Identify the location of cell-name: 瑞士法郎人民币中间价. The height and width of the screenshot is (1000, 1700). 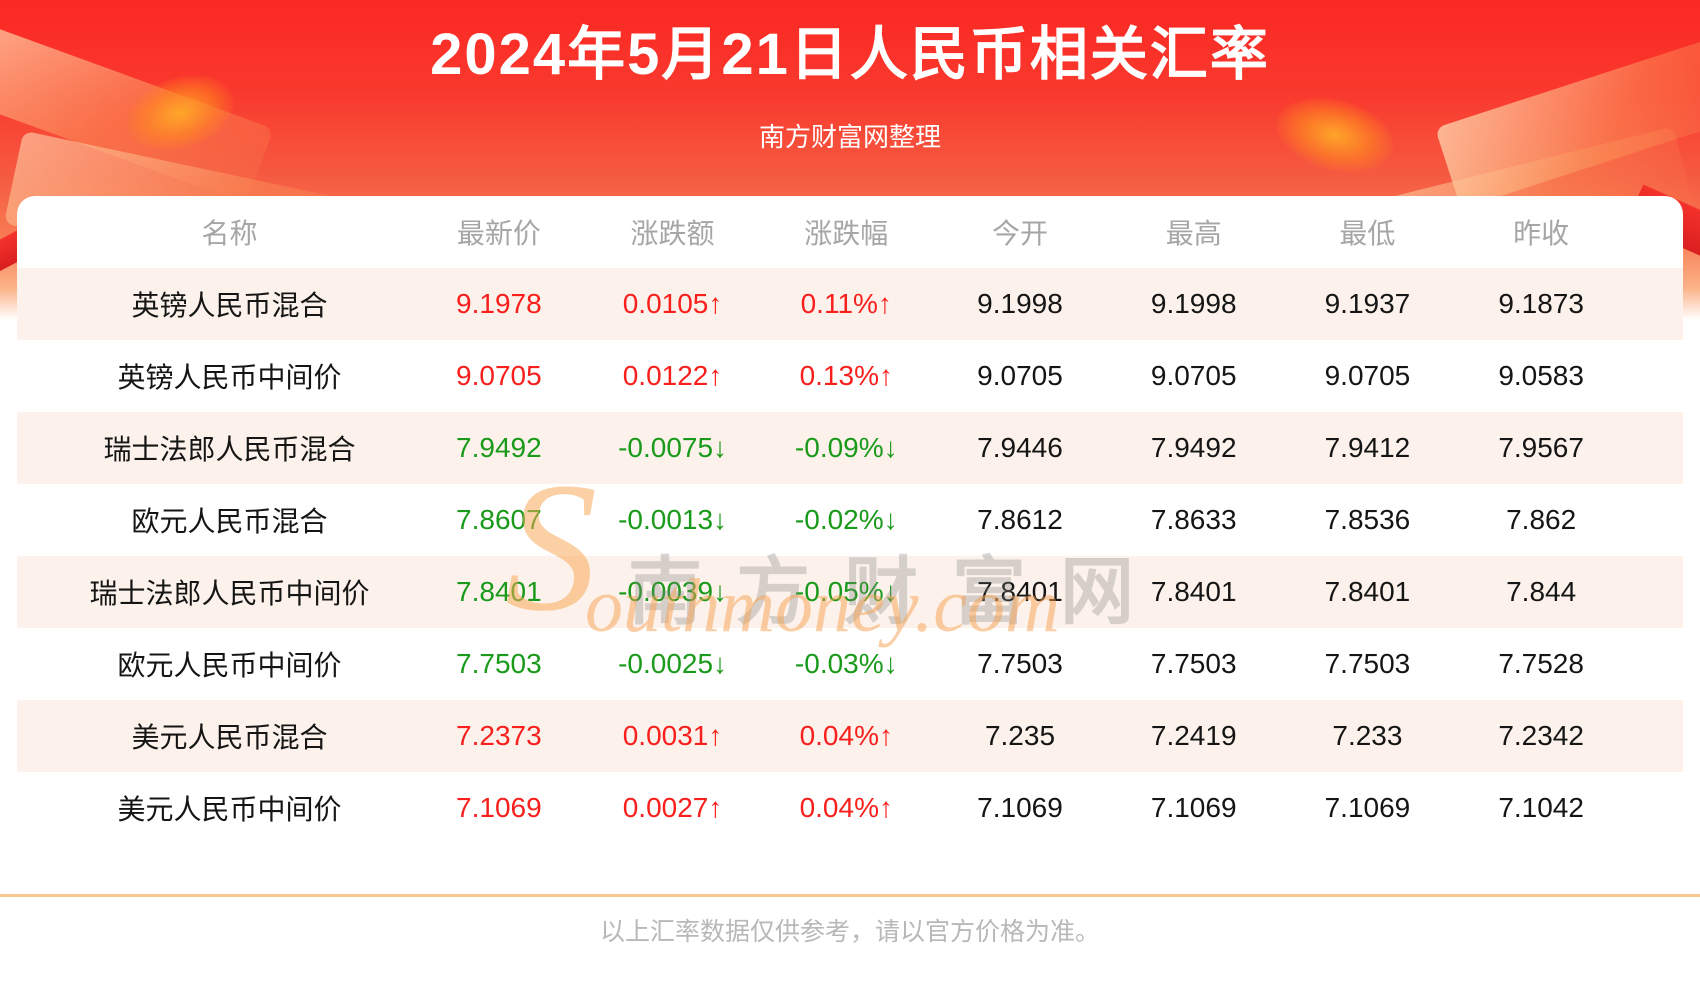
(229, 593).